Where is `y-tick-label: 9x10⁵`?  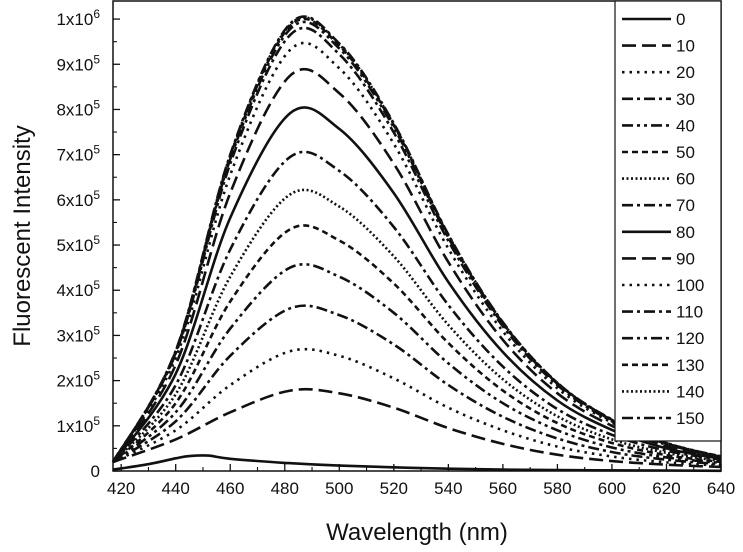 y-tick-label: 9x10⁵ is located at coordinates (78, 63).